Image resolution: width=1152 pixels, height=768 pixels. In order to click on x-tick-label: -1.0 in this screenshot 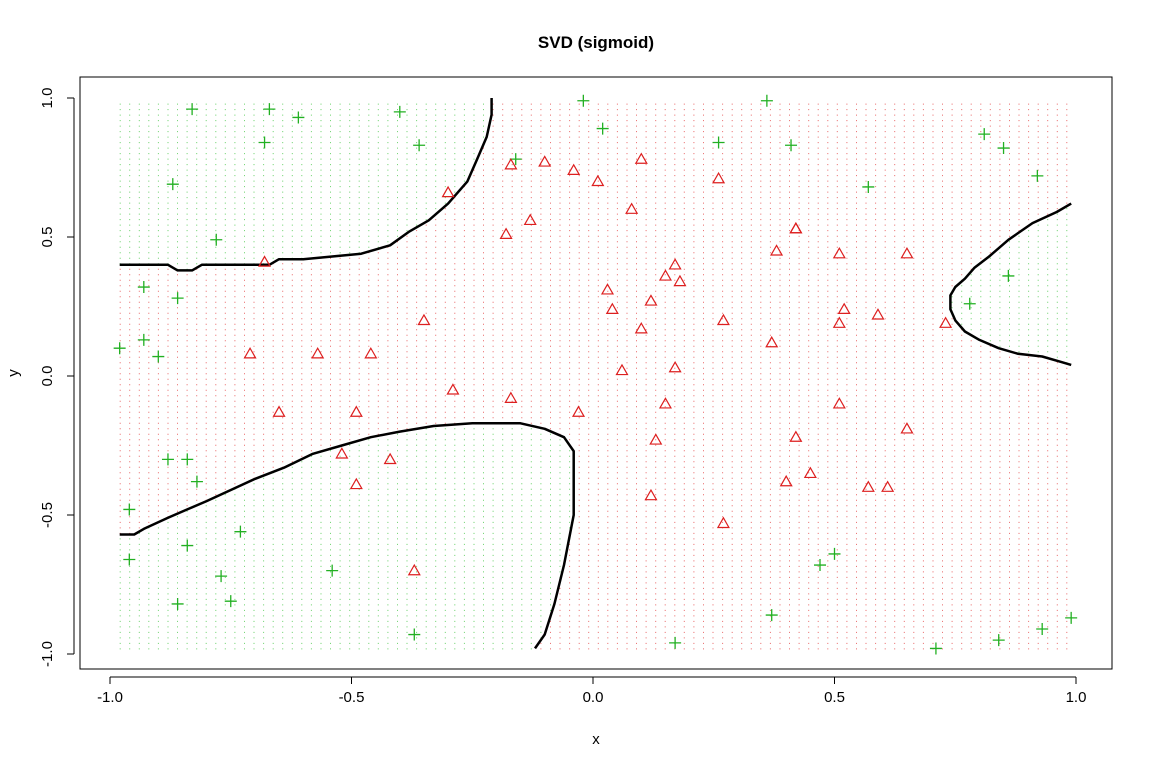, I will do `click(110, 697)`.